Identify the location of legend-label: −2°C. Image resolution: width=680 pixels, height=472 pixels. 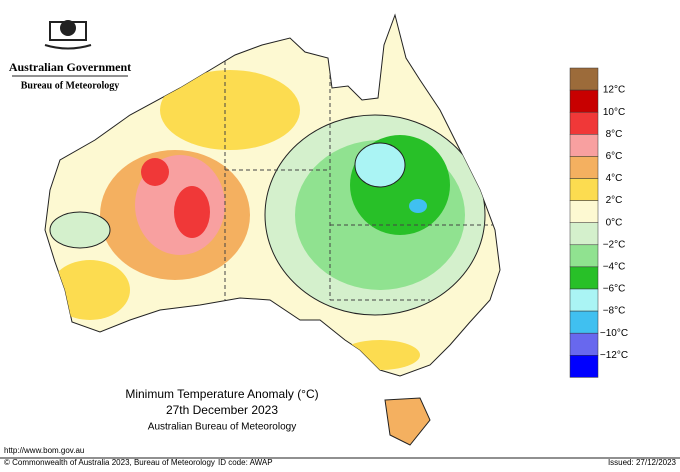
(614, 244).